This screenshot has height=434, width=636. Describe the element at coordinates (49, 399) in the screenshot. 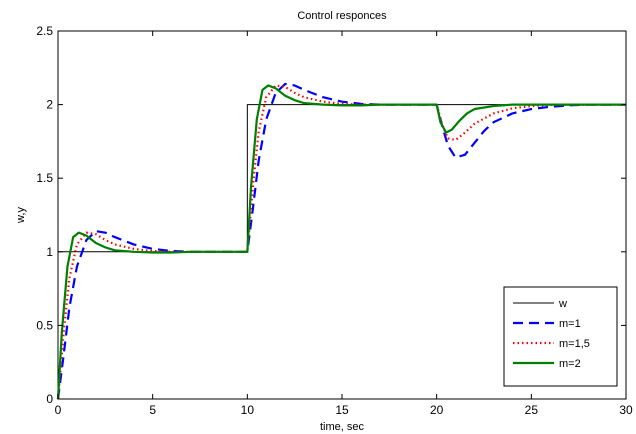

I see `y-tick-label: 0` at that location.